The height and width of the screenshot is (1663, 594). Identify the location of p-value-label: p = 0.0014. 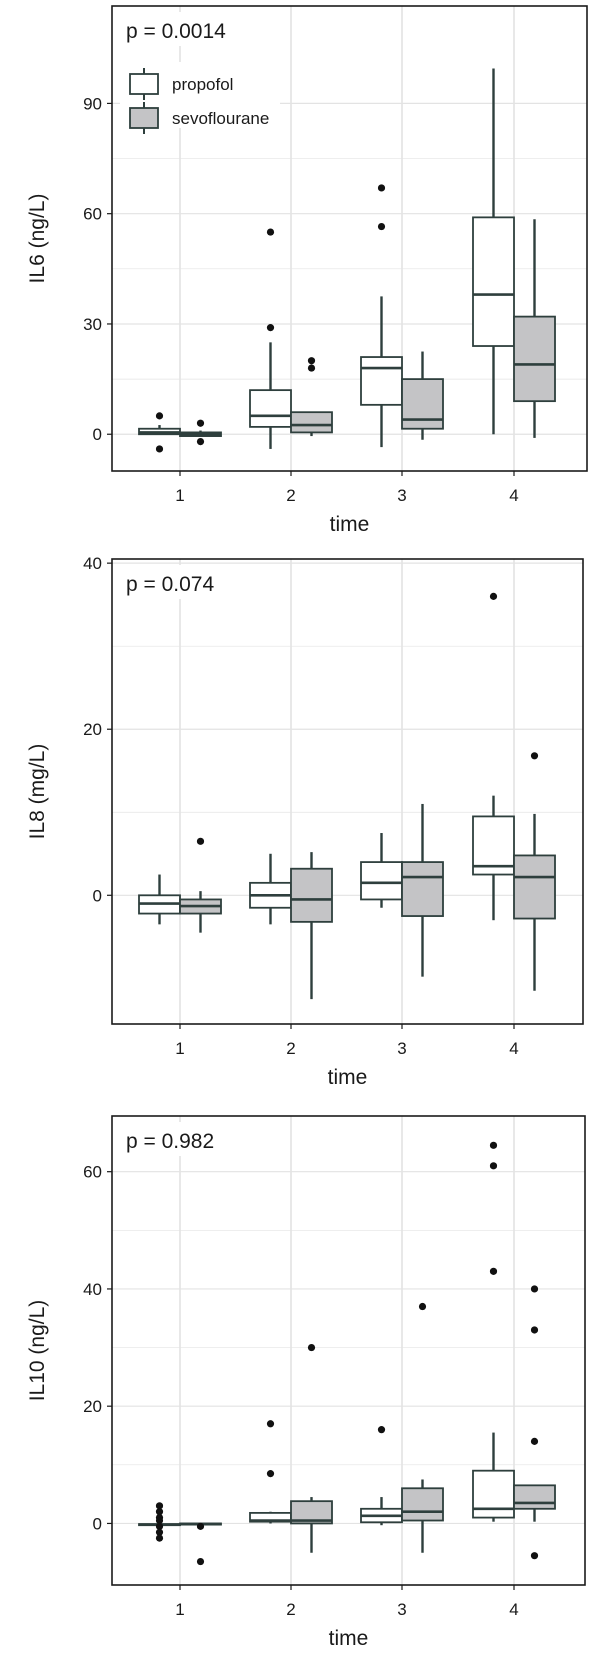
(176, 31).